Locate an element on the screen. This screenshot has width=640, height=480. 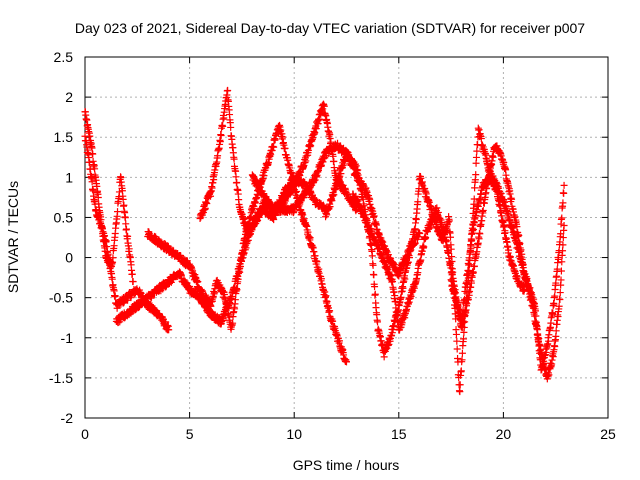
y-tick-label: -2 is located at coordinates (67, 418).